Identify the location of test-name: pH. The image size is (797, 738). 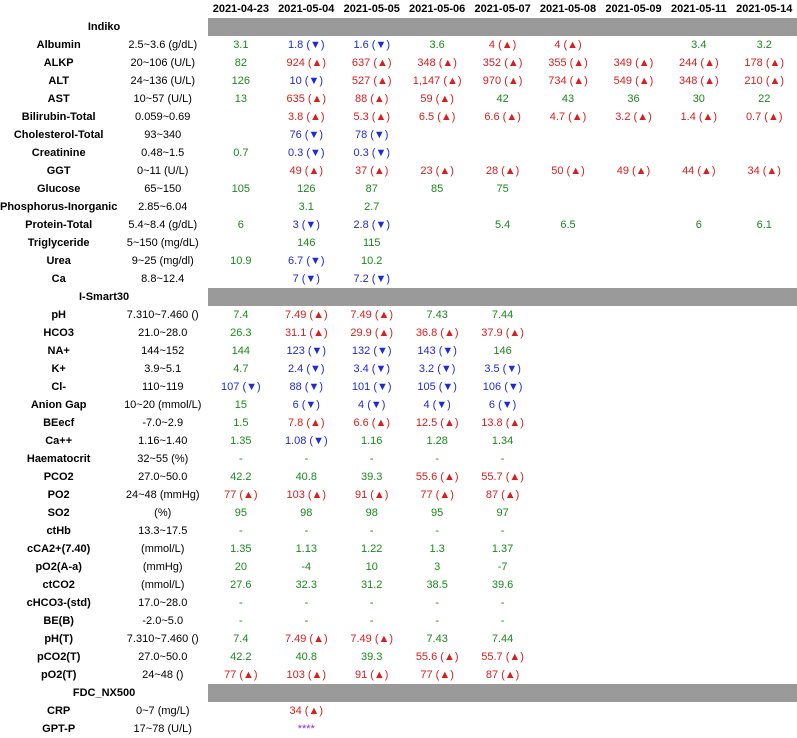
(58, 315).